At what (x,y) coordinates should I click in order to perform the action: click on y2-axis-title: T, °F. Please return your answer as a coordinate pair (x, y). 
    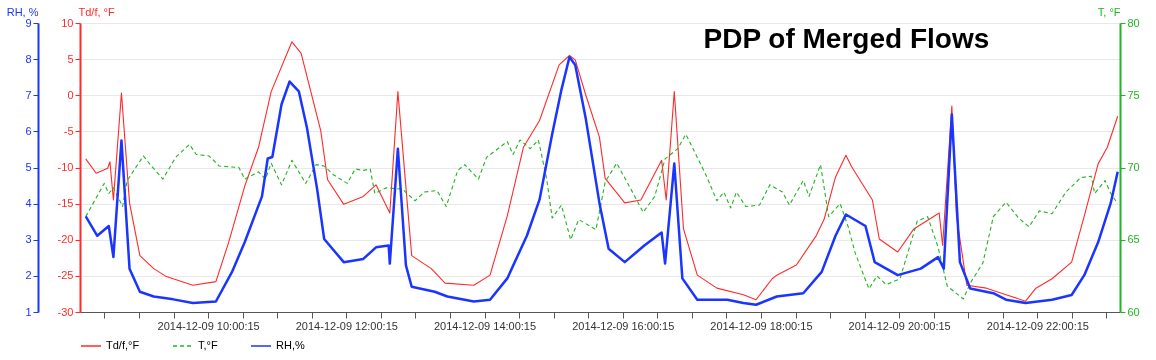
    Looking at the image, I should click on (1109, 11).